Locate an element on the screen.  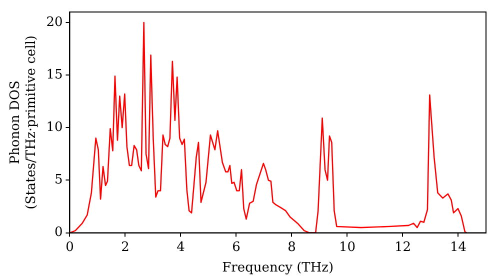
y-tick-label: 20 is located at coordinates (54, 22).